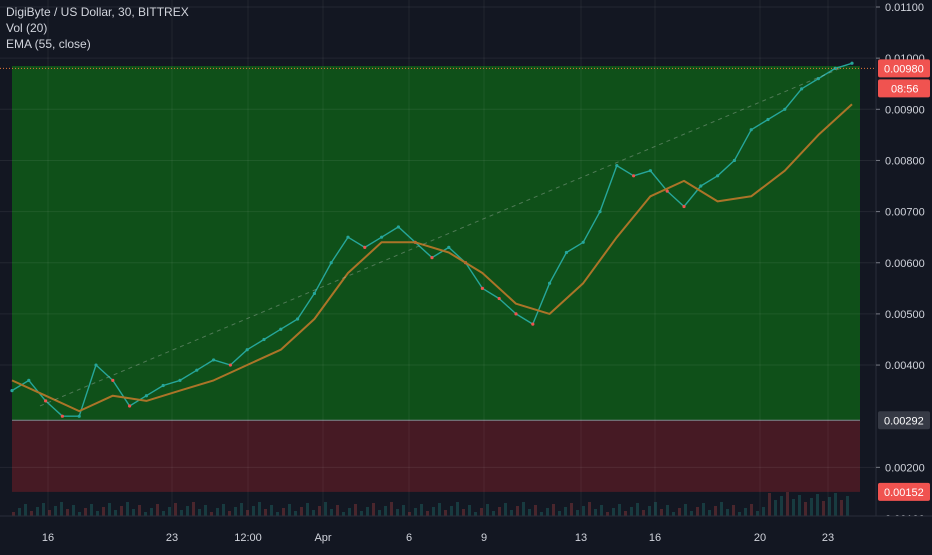  What do you see at coordinates (905, 366) in the screenshot?
I see `price-tick-label: 0.00400` at bounding box center [905, 366].